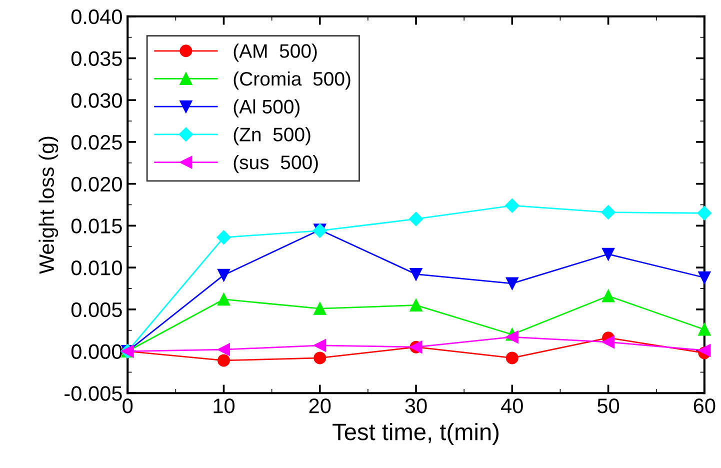 The height and width of the screenshot is (468, 721). Describe the element at coordinates (275, 53) in the screenshot. I see `legend-label: (AM 500)` at that location.